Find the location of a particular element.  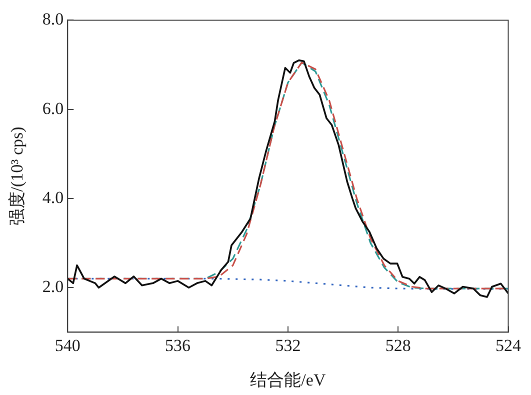

y-tick-label: 2.0 is located at coordinates (53, 286).